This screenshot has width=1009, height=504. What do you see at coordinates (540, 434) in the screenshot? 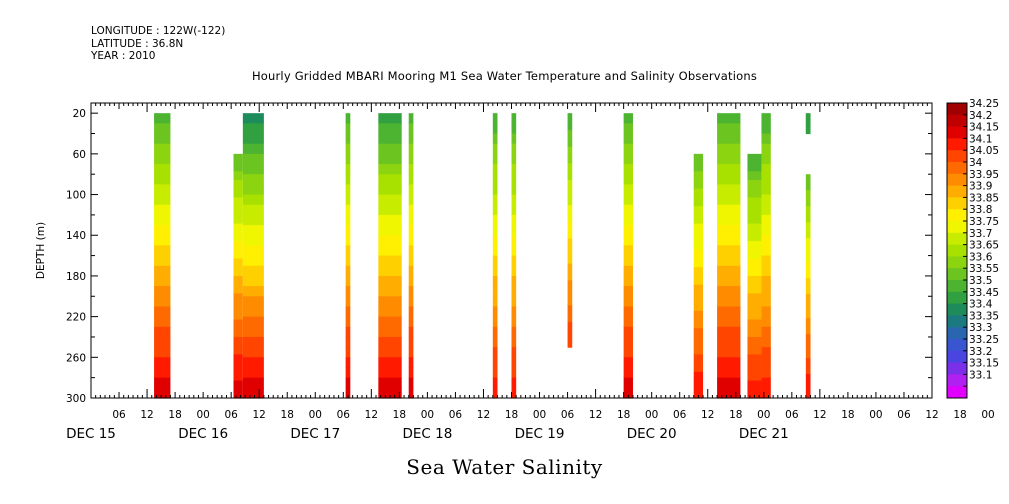
I see `x-day-label: DEC 19` at bounding box center [540, 434].